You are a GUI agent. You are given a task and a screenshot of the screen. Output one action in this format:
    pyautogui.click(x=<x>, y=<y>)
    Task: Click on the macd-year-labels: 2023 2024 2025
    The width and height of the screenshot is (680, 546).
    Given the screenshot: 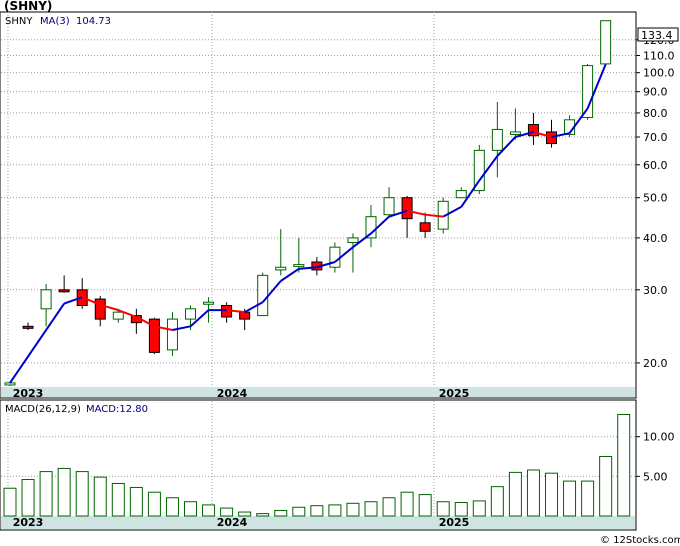 What is the action you would take?
    pyautogui.click(x=241, y=522)
    